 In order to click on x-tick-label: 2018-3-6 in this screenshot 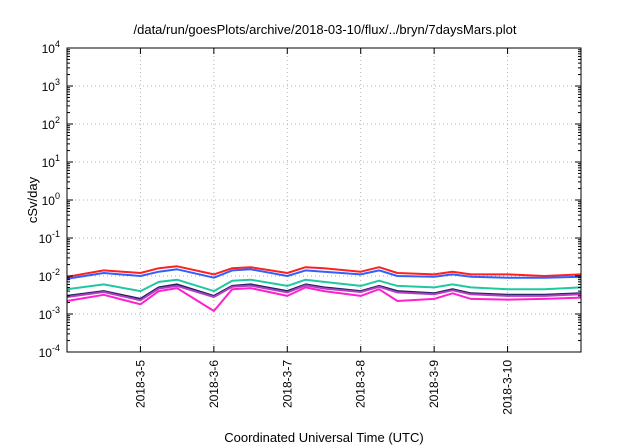, I will do `click(214, 384)`.